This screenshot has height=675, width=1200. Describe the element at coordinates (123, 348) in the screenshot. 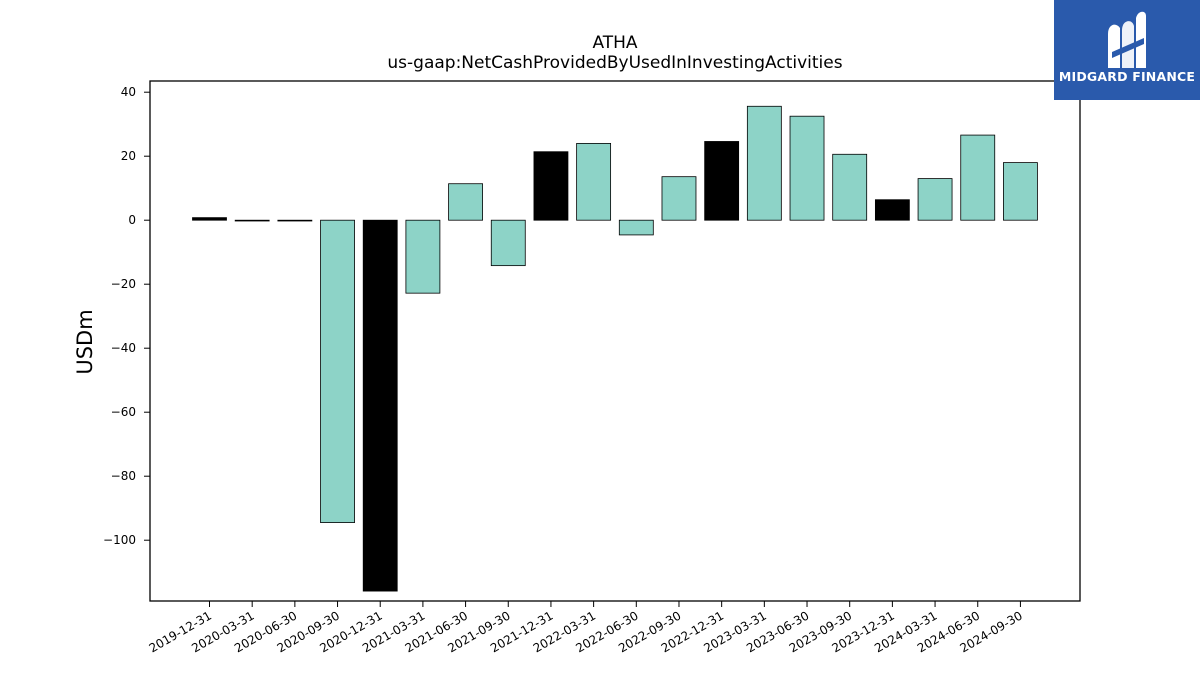

I see `y-tick-label: −40` at that location.